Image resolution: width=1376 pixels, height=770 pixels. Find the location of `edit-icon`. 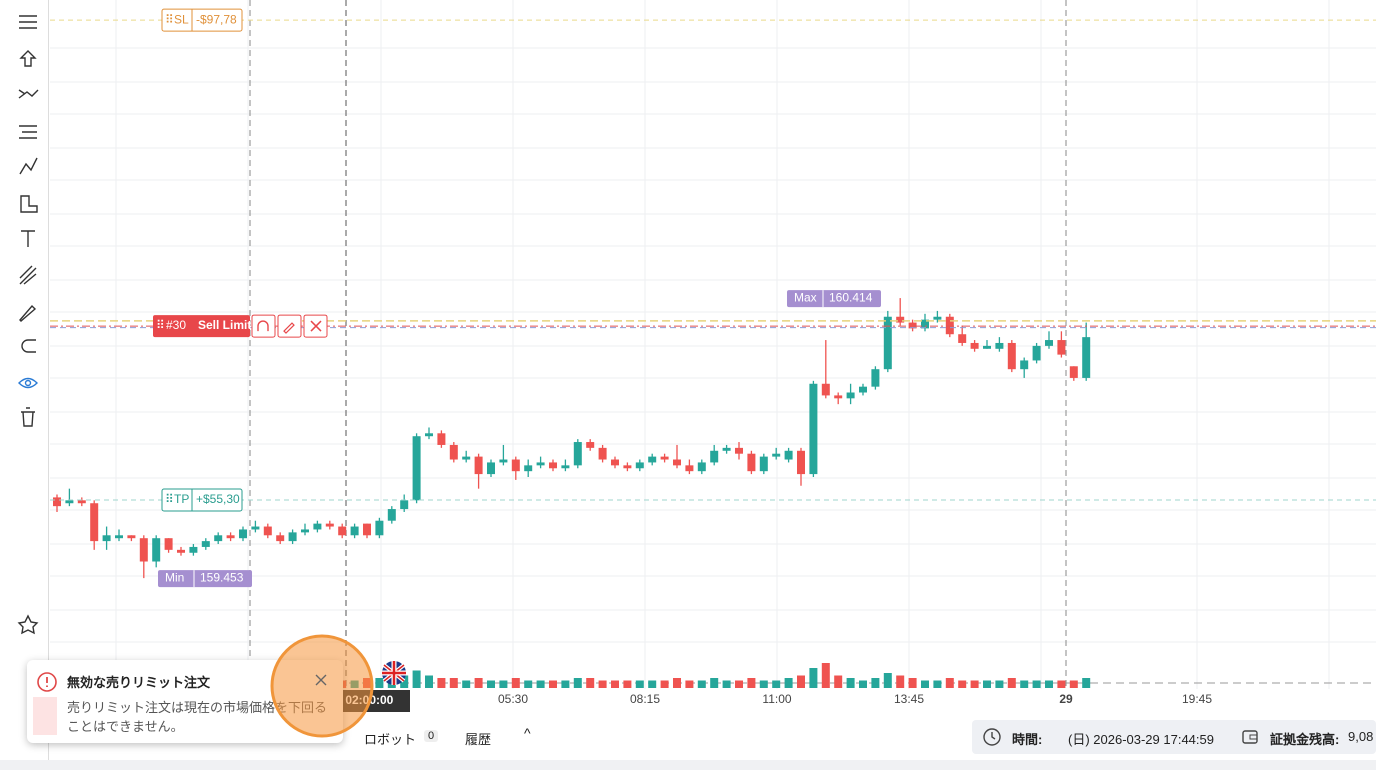

edit-icon is located at coordinates (289, 328).